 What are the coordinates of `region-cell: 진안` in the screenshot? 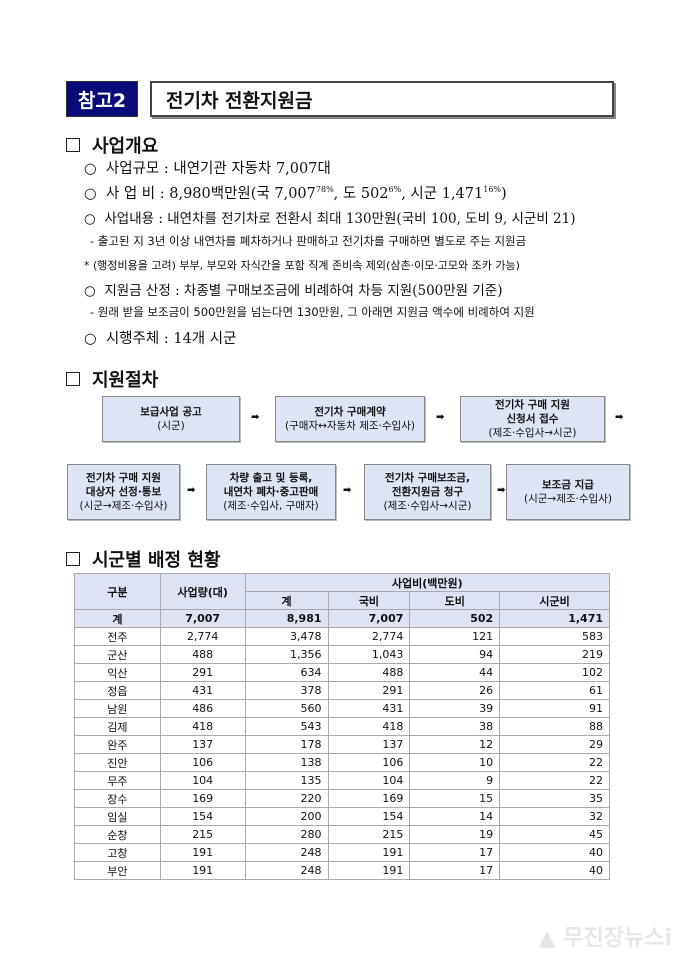 It's located at (117, 762).